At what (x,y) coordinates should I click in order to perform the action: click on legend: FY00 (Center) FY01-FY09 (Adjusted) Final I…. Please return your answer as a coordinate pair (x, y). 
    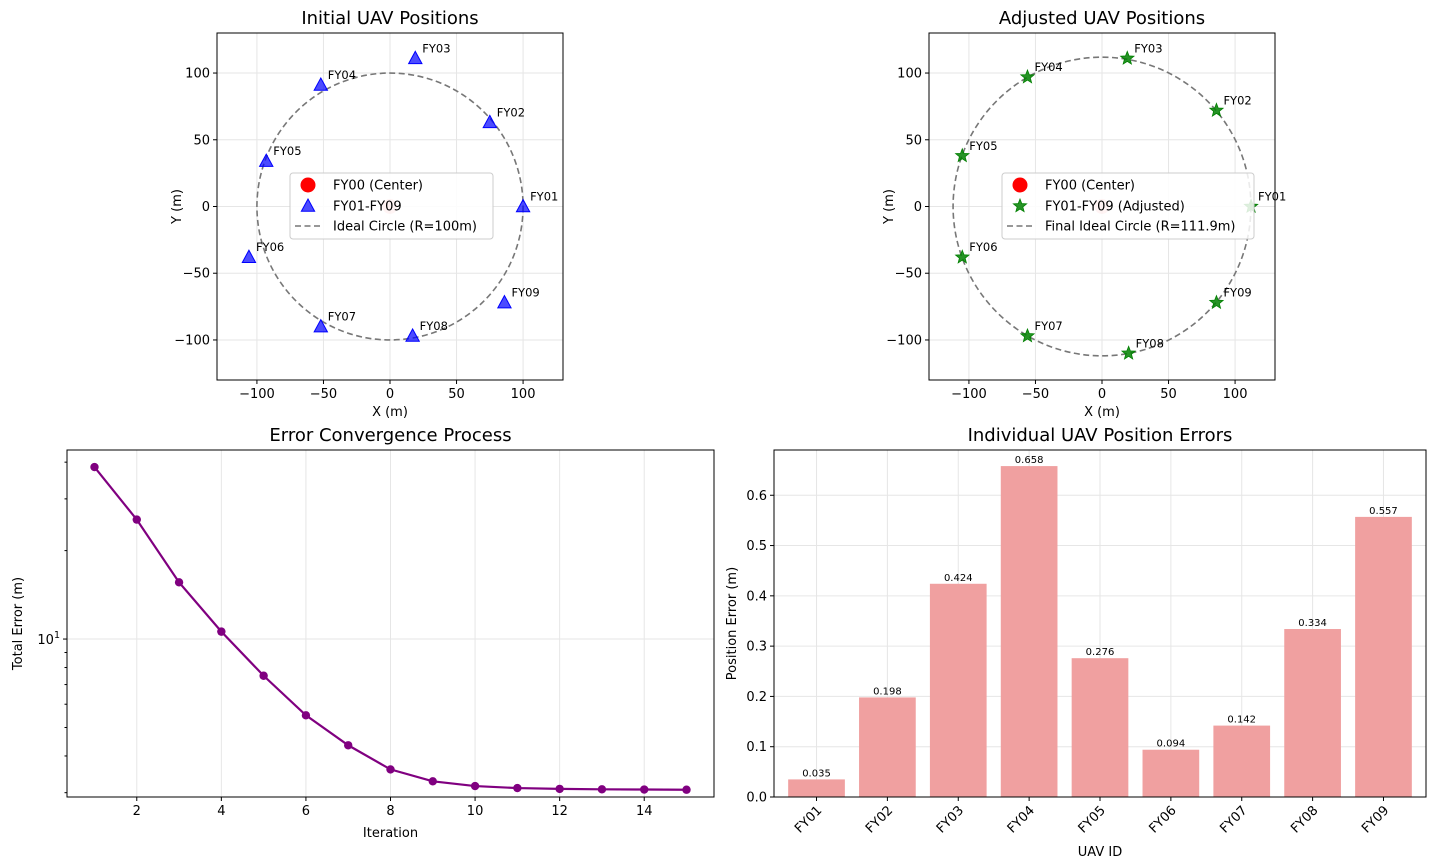
    Looking at the image, I should click on (1128, 206).